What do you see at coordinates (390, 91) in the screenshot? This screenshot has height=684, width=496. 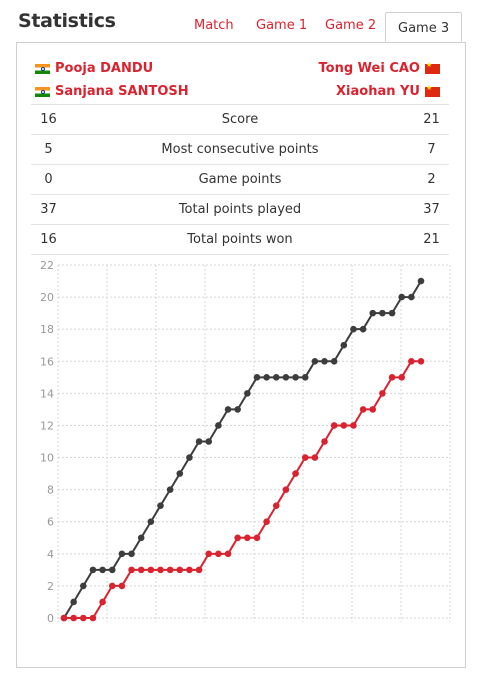 I see `player-right-2: Xiaohan YU` at bounding box center [390, 91].